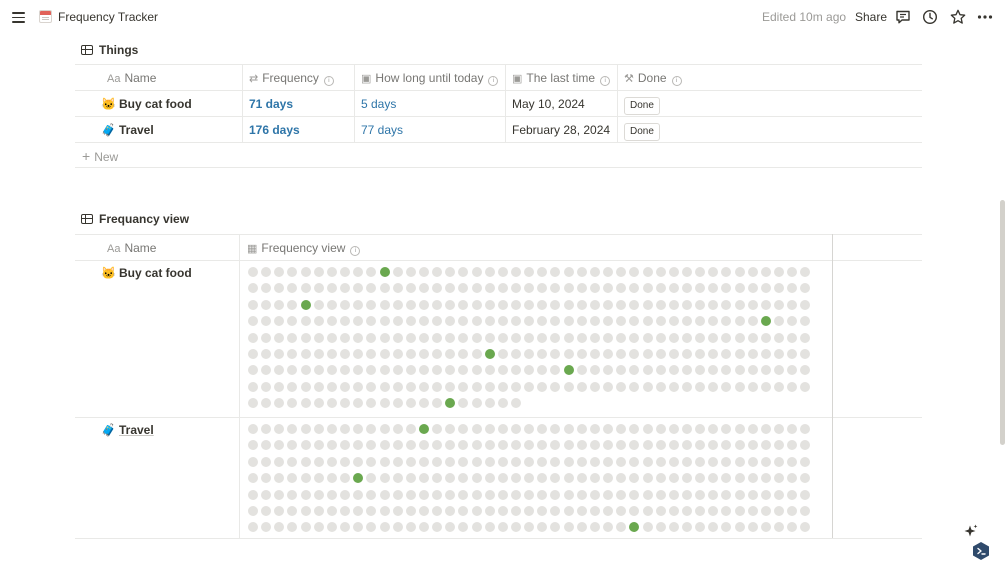 Image resolution: width=1005 pixels, height=565 pixels. I want to click on column-header-until-today: ▣ How long until today i, so click(430, 78).